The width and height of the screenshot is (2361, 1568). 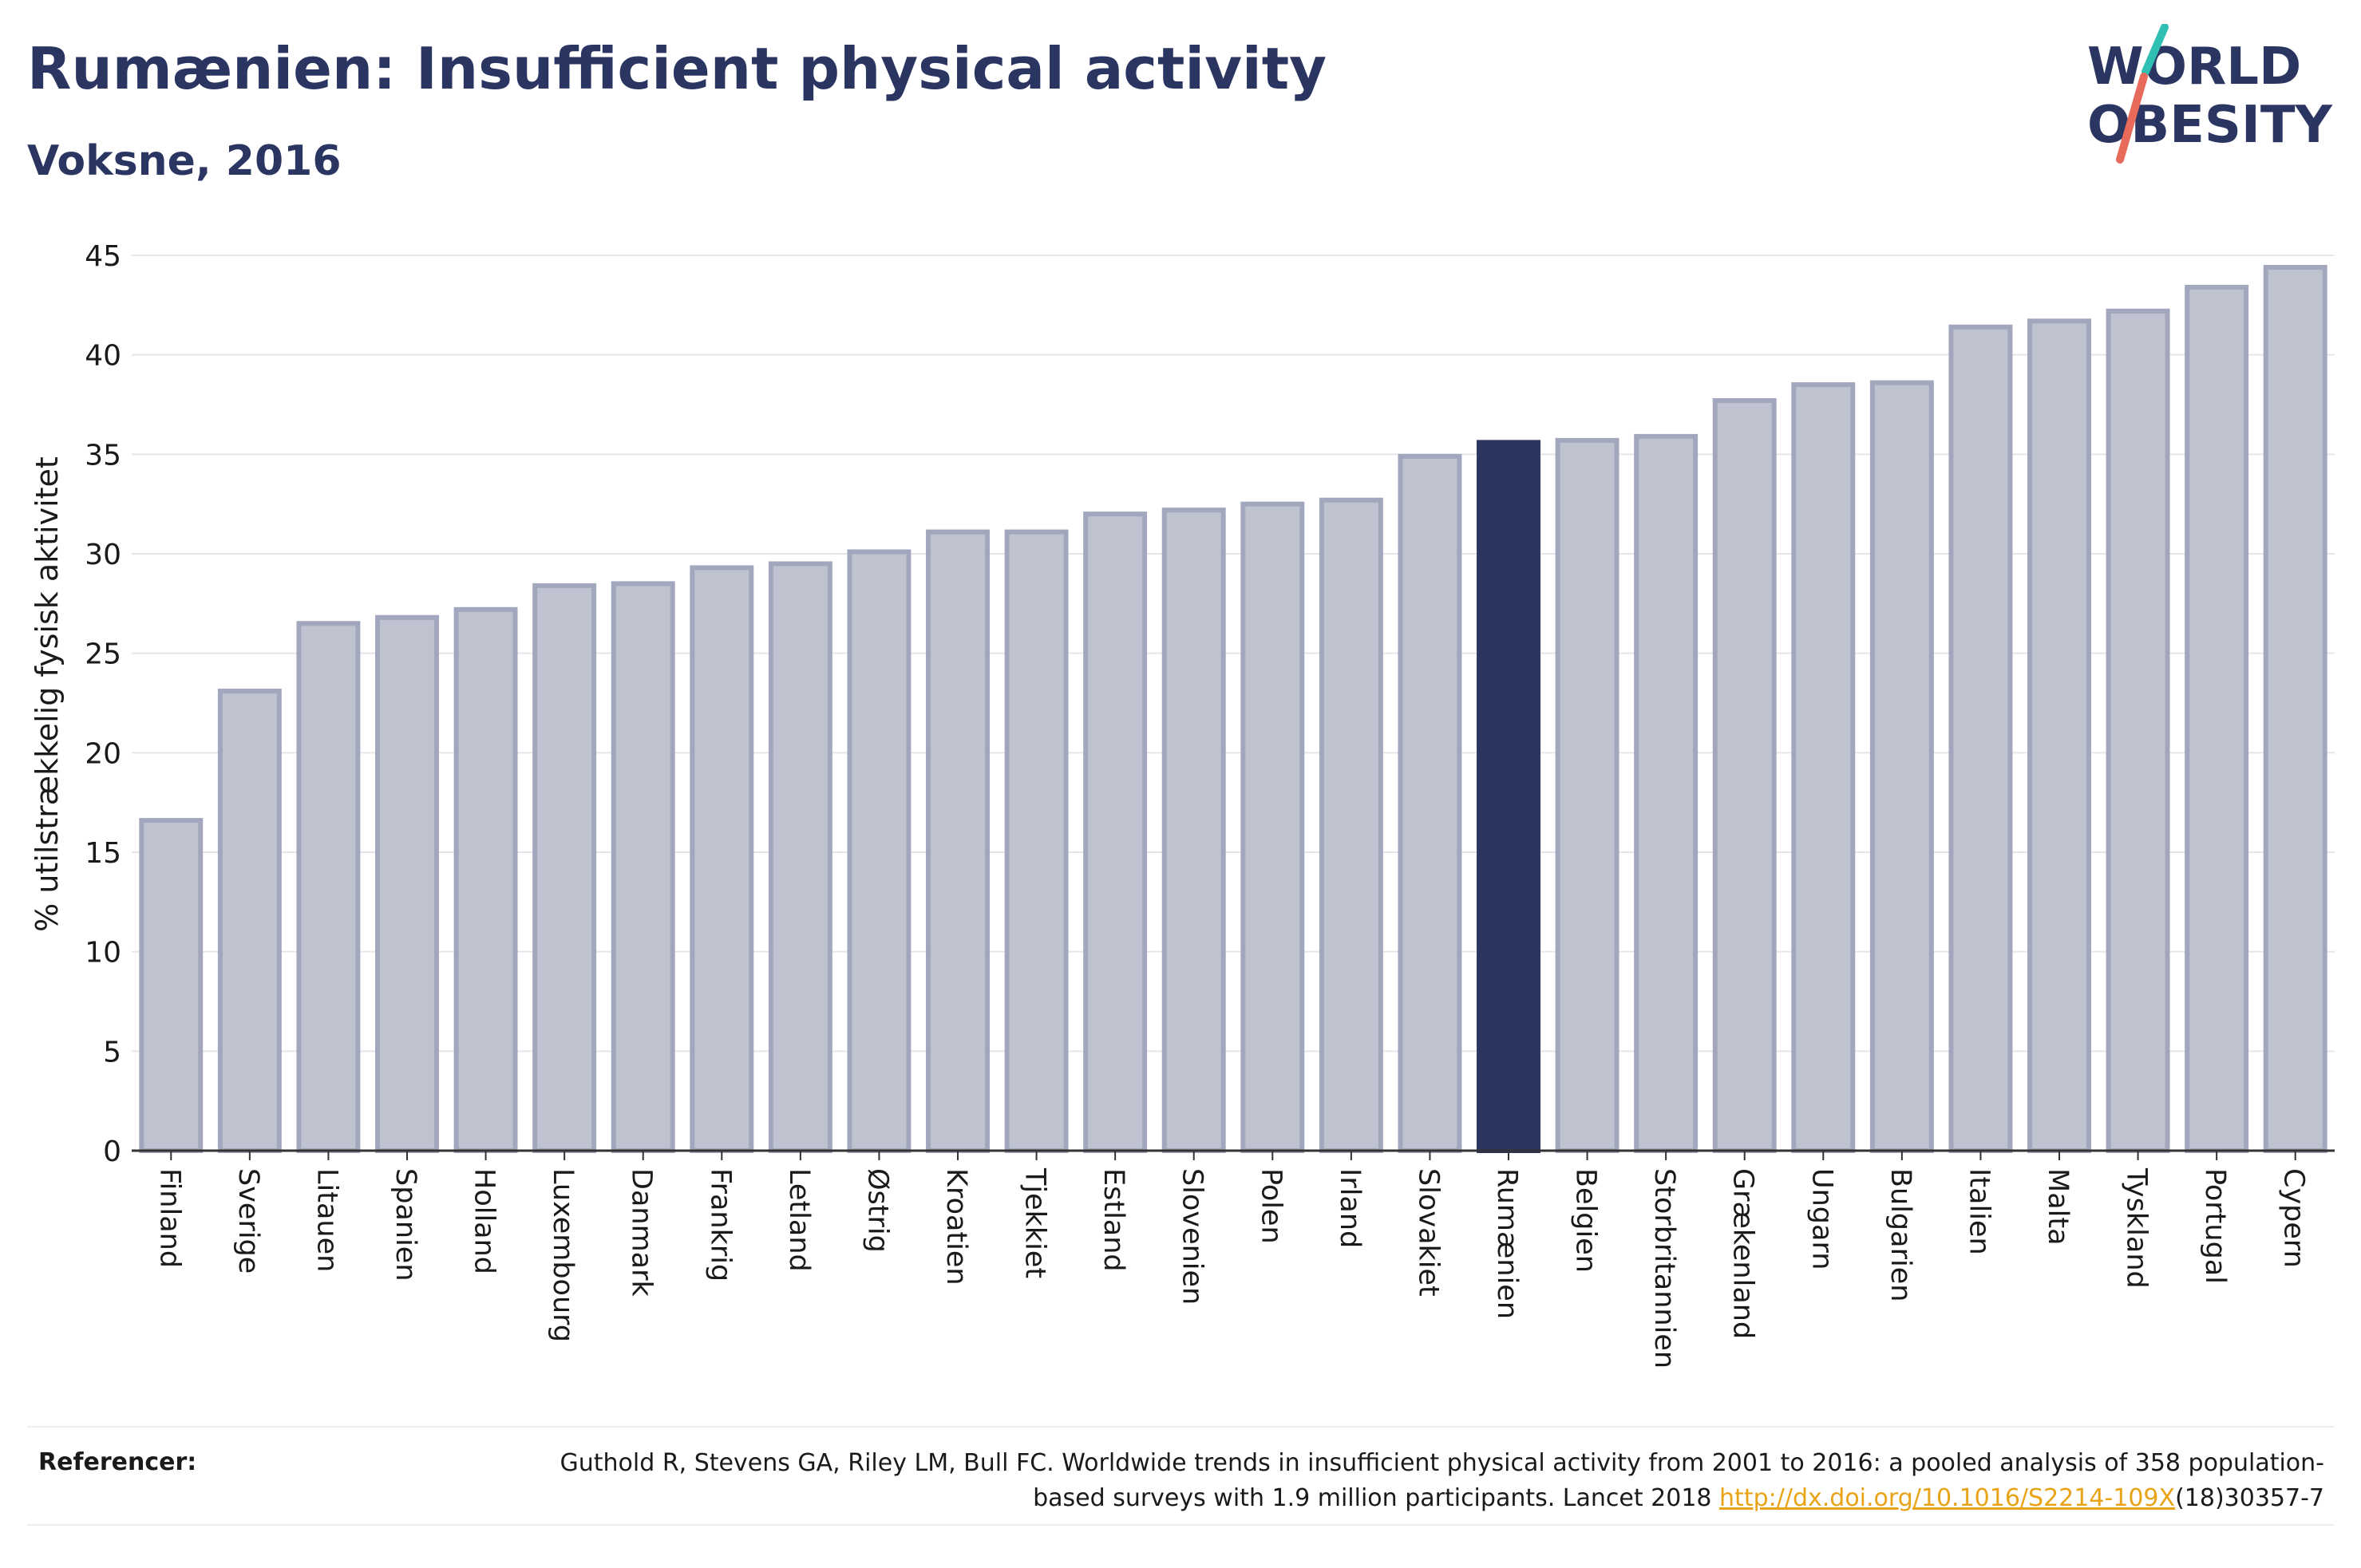 I want to click on y-tick-label: 25, so click(x=103, y=654).